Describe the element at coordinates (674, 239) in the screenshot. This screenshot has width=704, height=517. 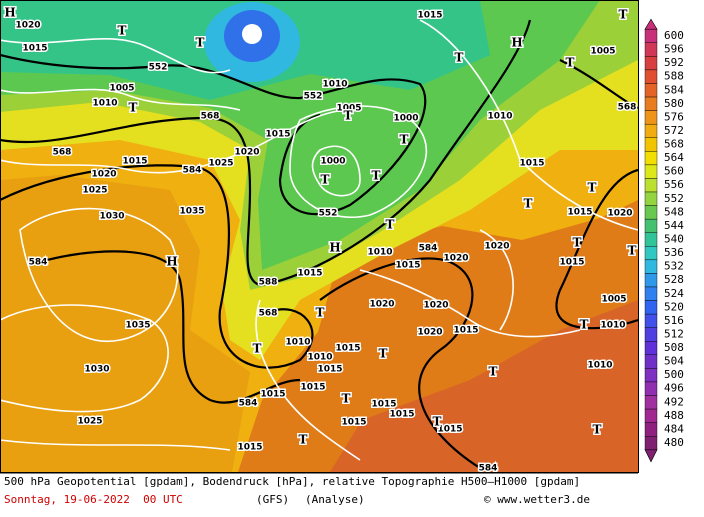
I see `scale-label: 540` at that location.